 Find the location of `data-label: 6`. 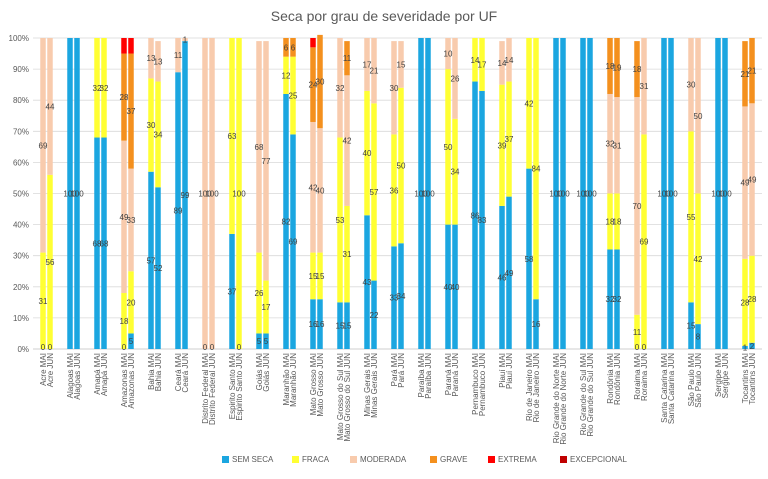

data-label: 6 is located at coordinates (293, 47).